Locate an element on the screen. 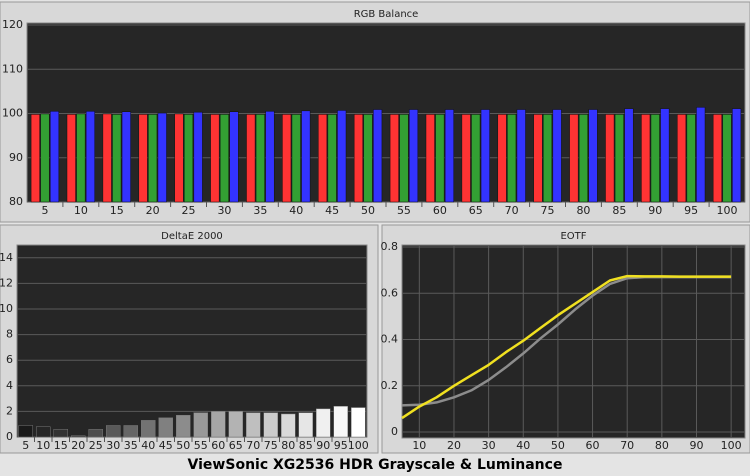 The image size is (750, 476). y-tick-label: 0.2 is located at coordinates (390, 385).